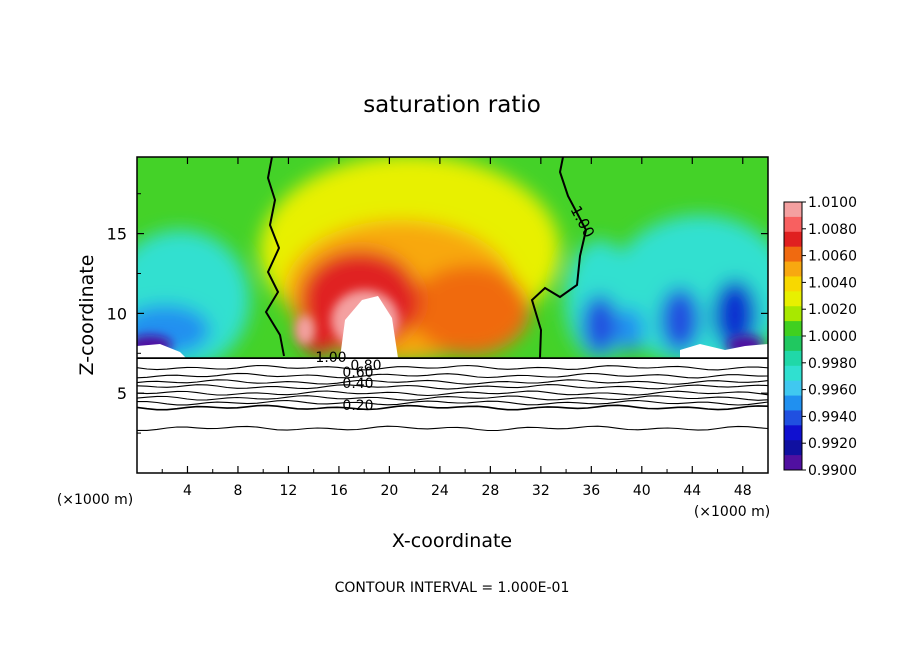 The height and width of the screenshot is (654, 904). Describe the element at coordinates (330, 358) in the screenshot. I see `contour-label: 1.00` at that location.